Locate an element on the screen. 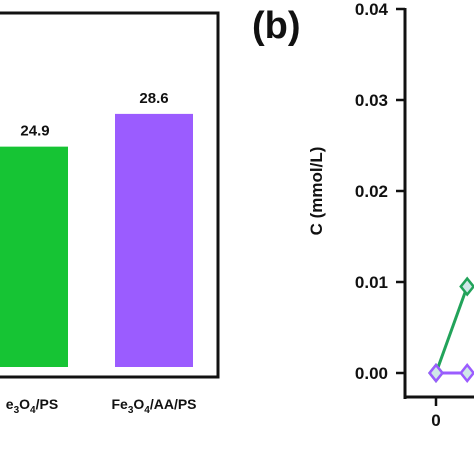 The width and height of the screenshot is (474, 474). bar-value-labels: 24.9 28.6 is located at coordinates (94, 115).